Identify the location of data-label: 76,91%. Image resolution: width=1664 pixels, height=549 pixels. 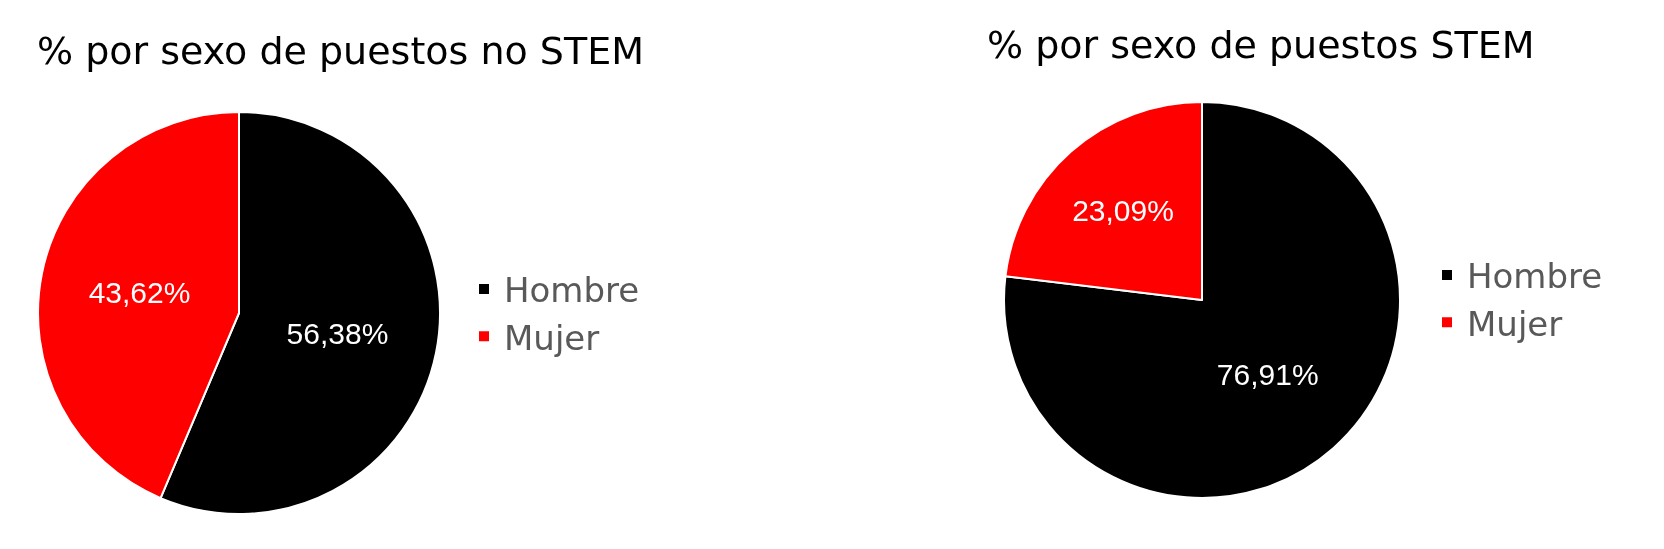
(1267, 374).